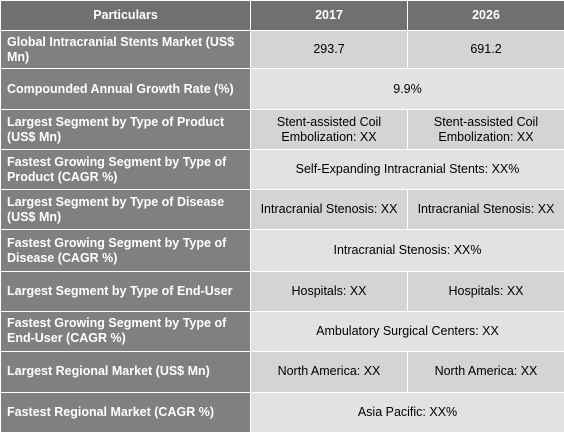  I want to click on header-year-2026: 2026, so click(485, 15).